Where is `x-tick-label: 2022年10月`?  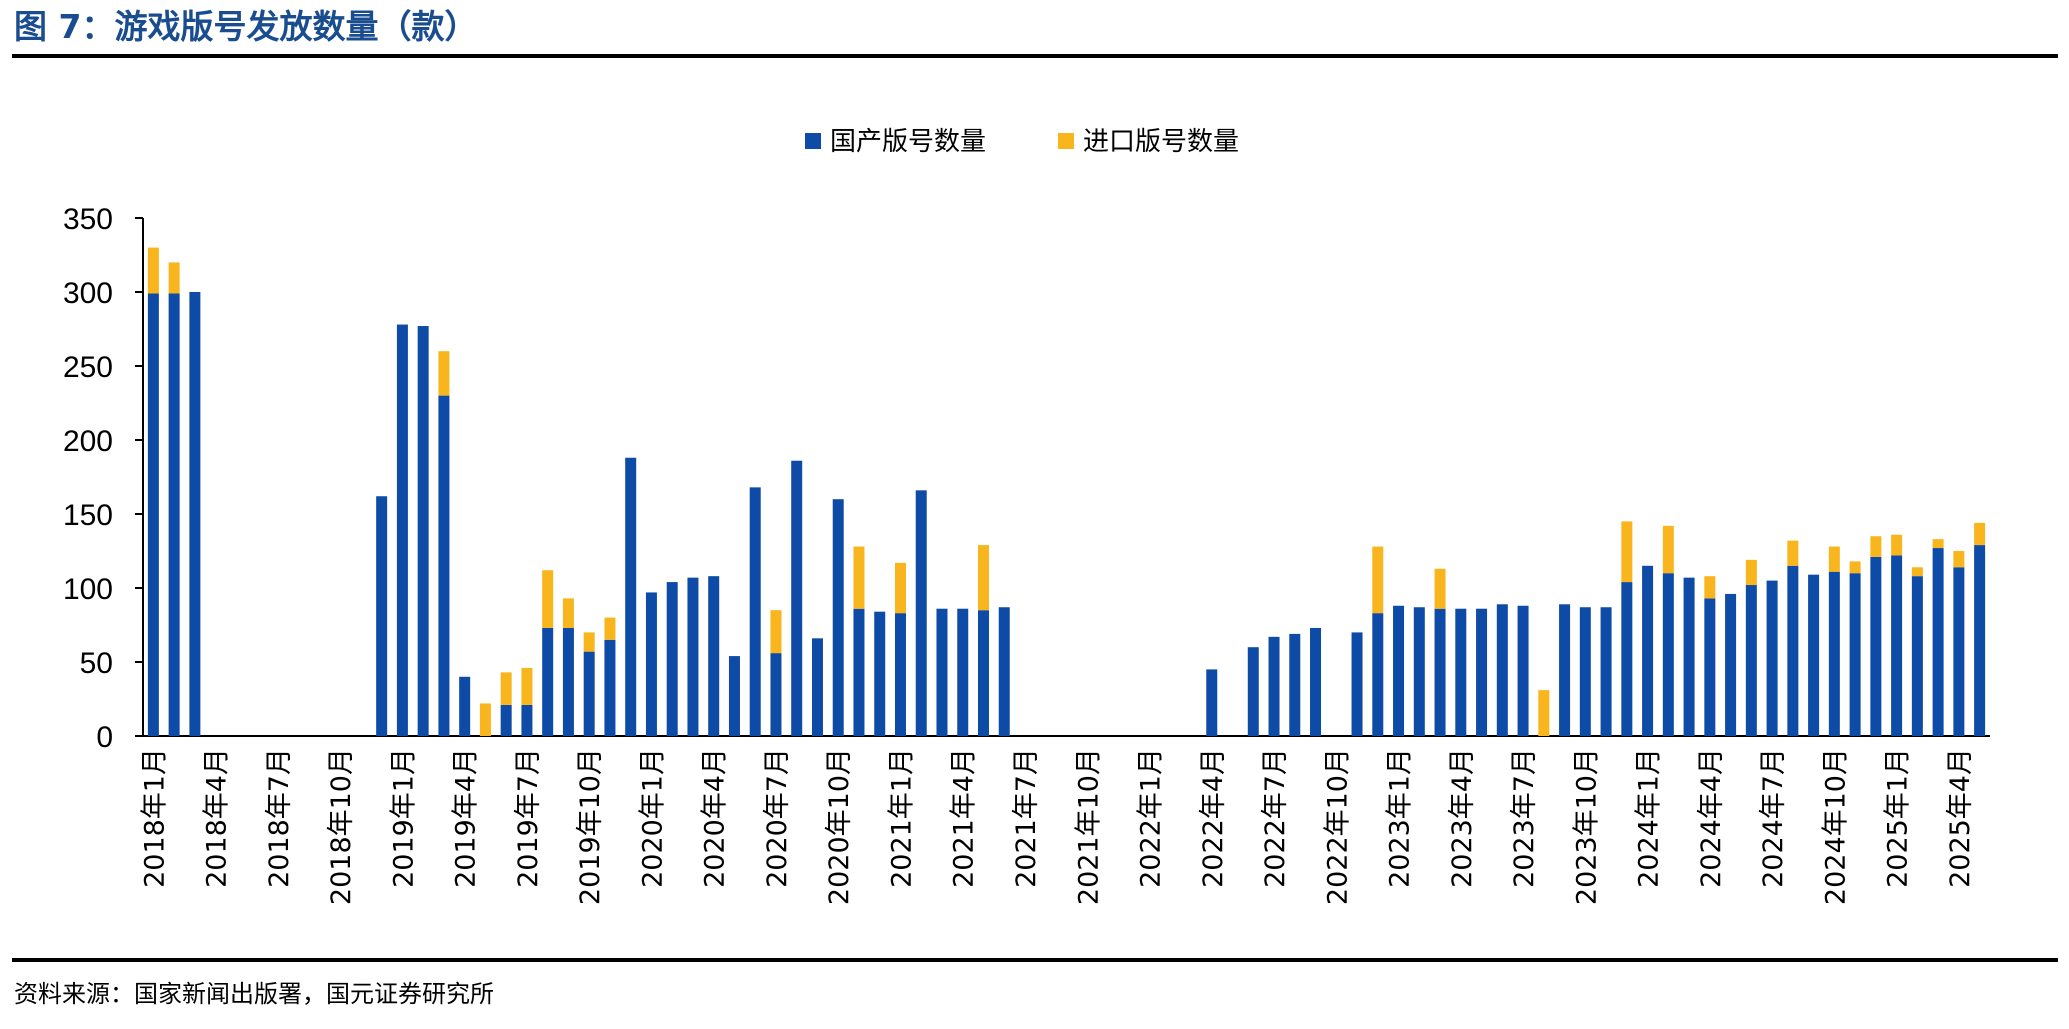 x-tick-label: 2022年10月 is located at coordinates (1337, 826).